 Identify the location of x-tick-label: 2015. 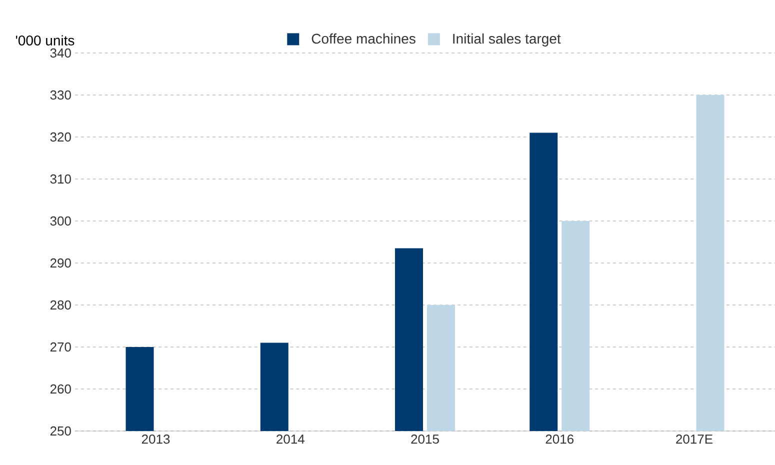
(425, 439).